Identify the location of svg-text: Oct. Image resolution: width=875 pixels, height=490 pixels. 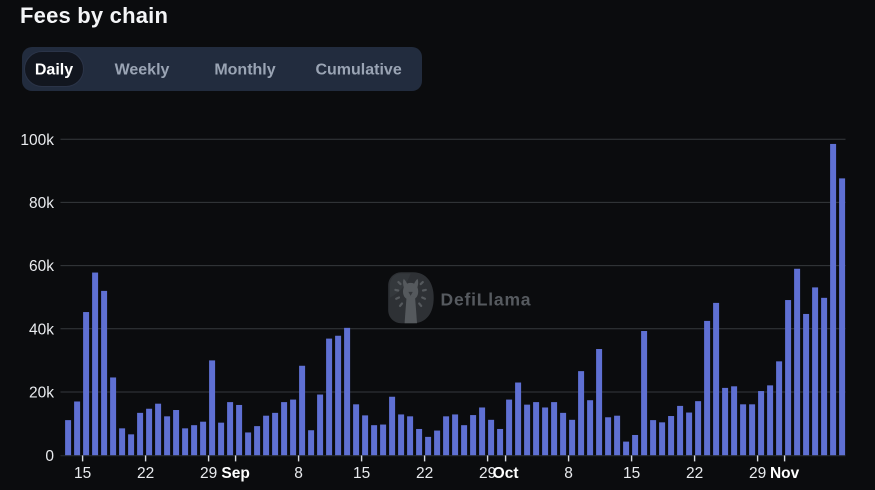
(506, 473).